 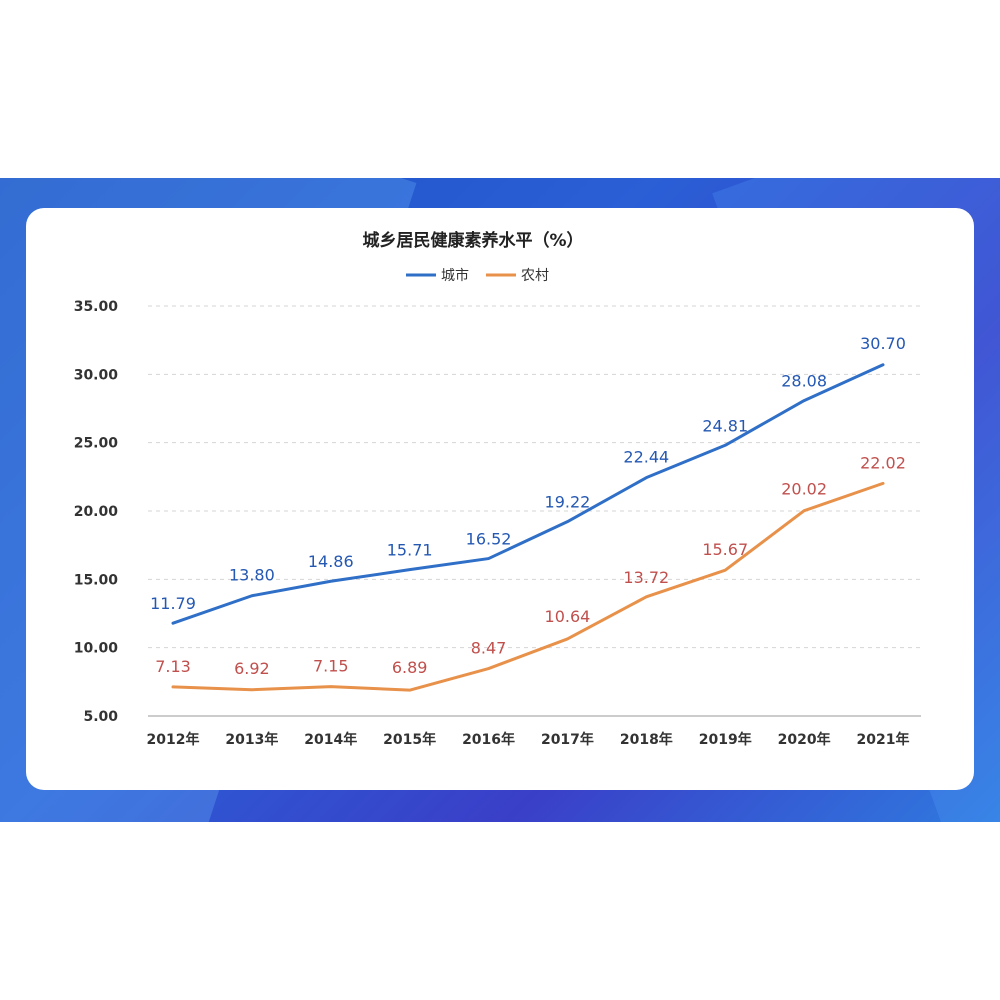 I want to click on data-label: 6.89, so click(x=410, y=667).